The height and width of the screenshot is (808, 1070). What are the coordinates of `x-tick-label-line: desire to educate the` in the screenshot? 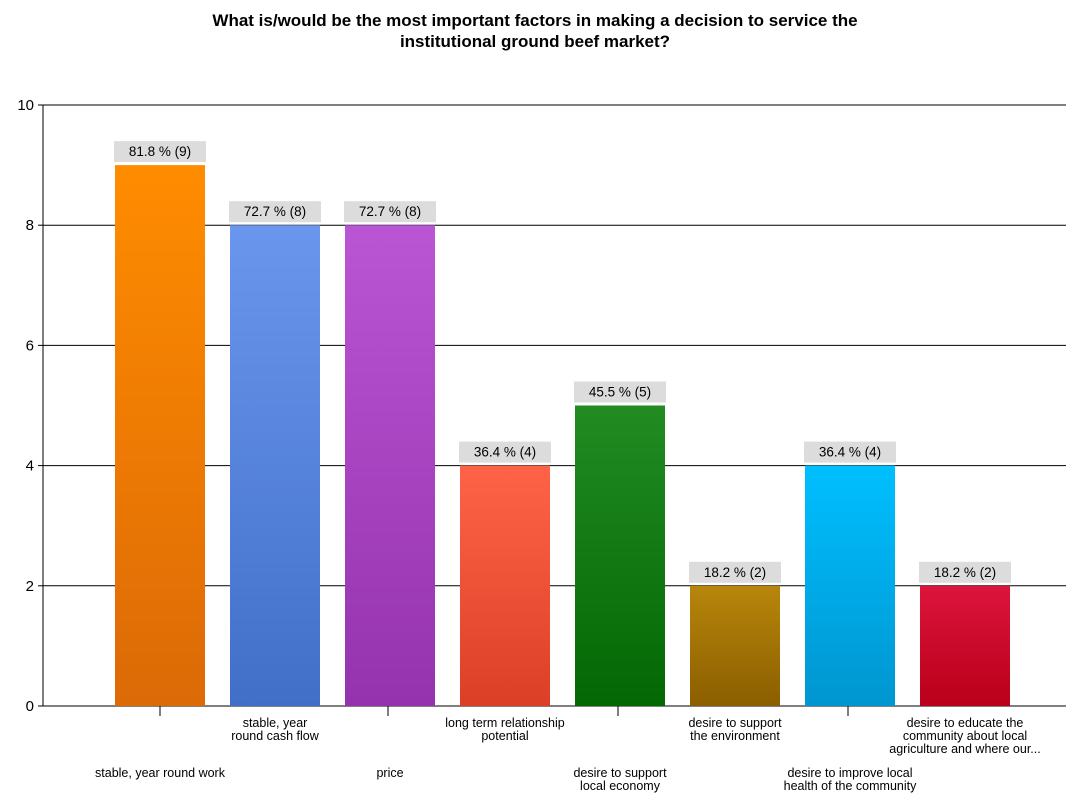 It's located at (965, 723).